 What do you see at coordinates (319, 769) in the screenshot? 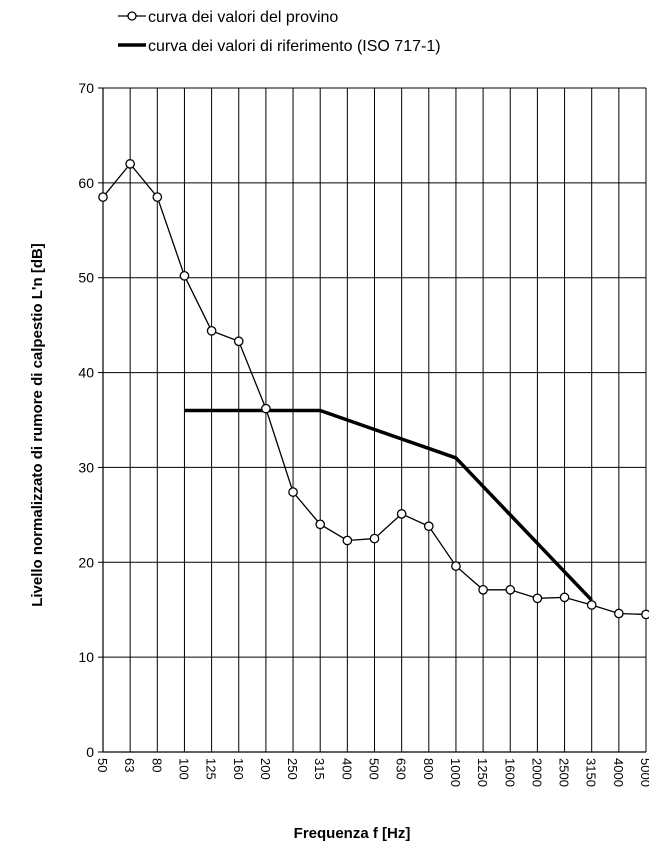
I see `x-tick-label: 315` at bounding box center [319, 769].